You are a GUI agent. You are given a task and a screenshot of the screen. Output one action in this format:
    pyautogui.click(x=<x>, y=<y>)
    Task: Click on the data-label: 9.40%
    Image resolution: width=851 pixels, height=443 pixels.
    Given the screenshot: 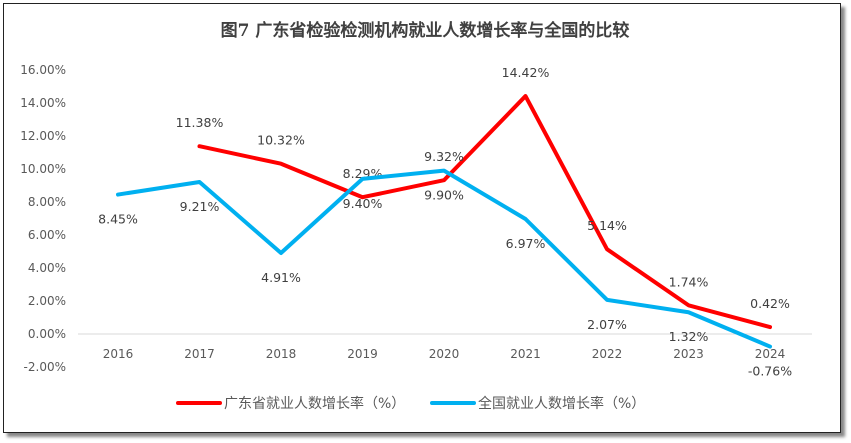 What is the action you would take?
    pyautogui.click(x=363, y=203)
    